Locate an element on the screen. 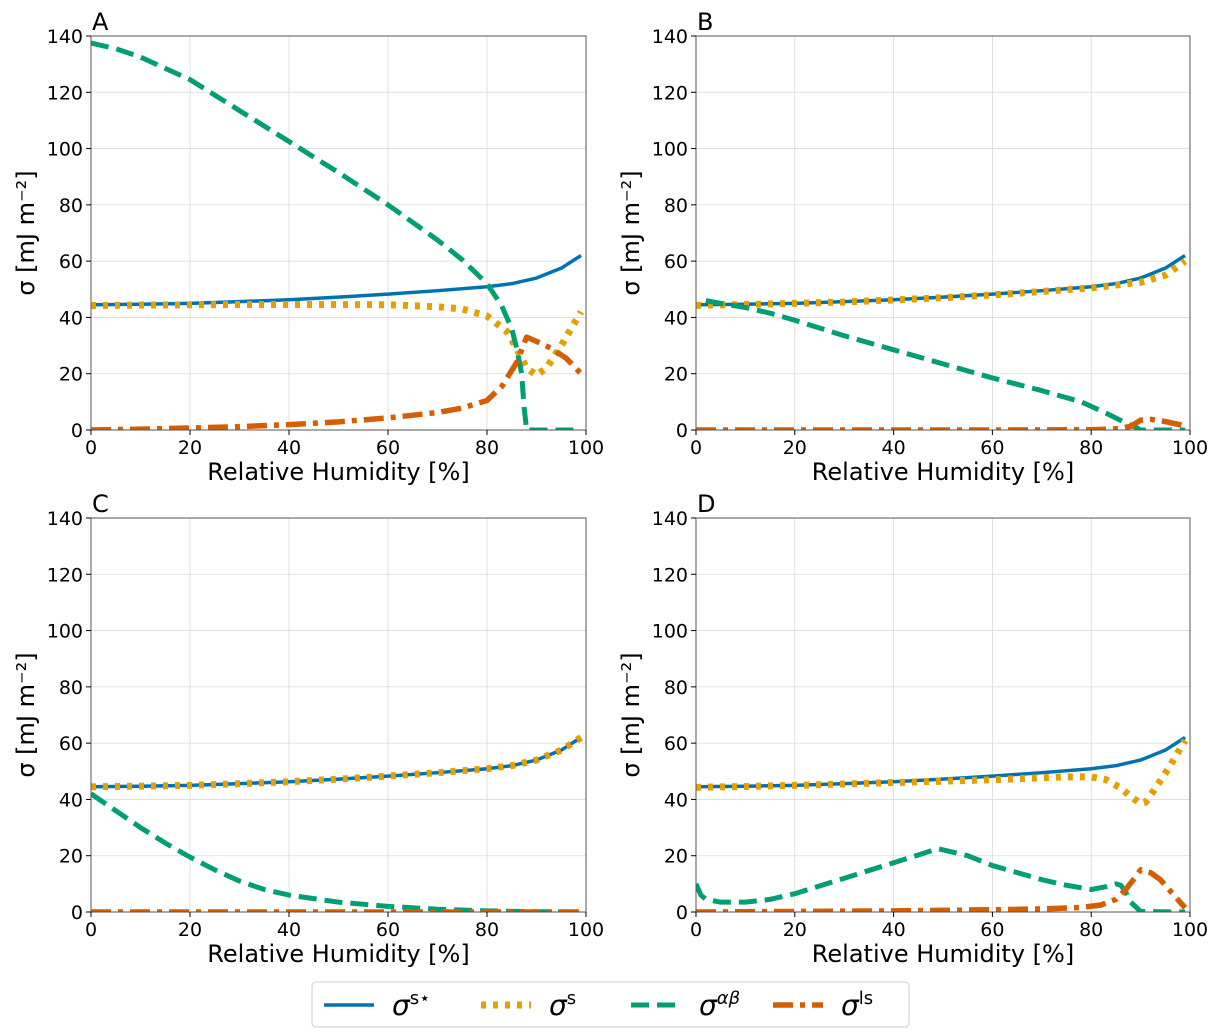 Image resolution: width=1213 pixels, height=1029 pixels. legend-entry-sstar: σs⋆ is located at coordinates (377, 1005).